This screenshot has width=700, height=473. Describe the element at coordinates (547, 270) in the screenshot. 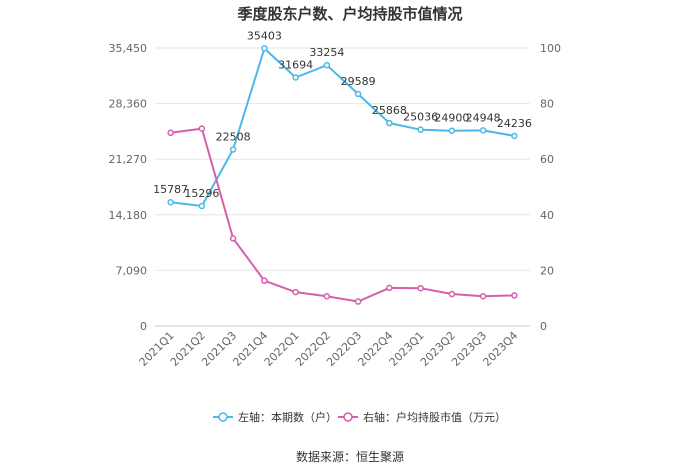

I see `right-tick-label: 20` at that location.